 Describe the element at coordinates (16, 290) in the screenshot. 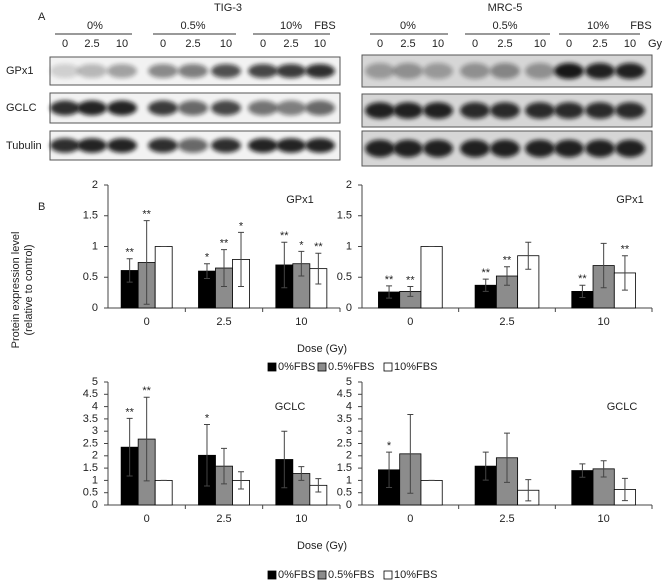

I see `y-axis-label: Protein expression level` at that location.